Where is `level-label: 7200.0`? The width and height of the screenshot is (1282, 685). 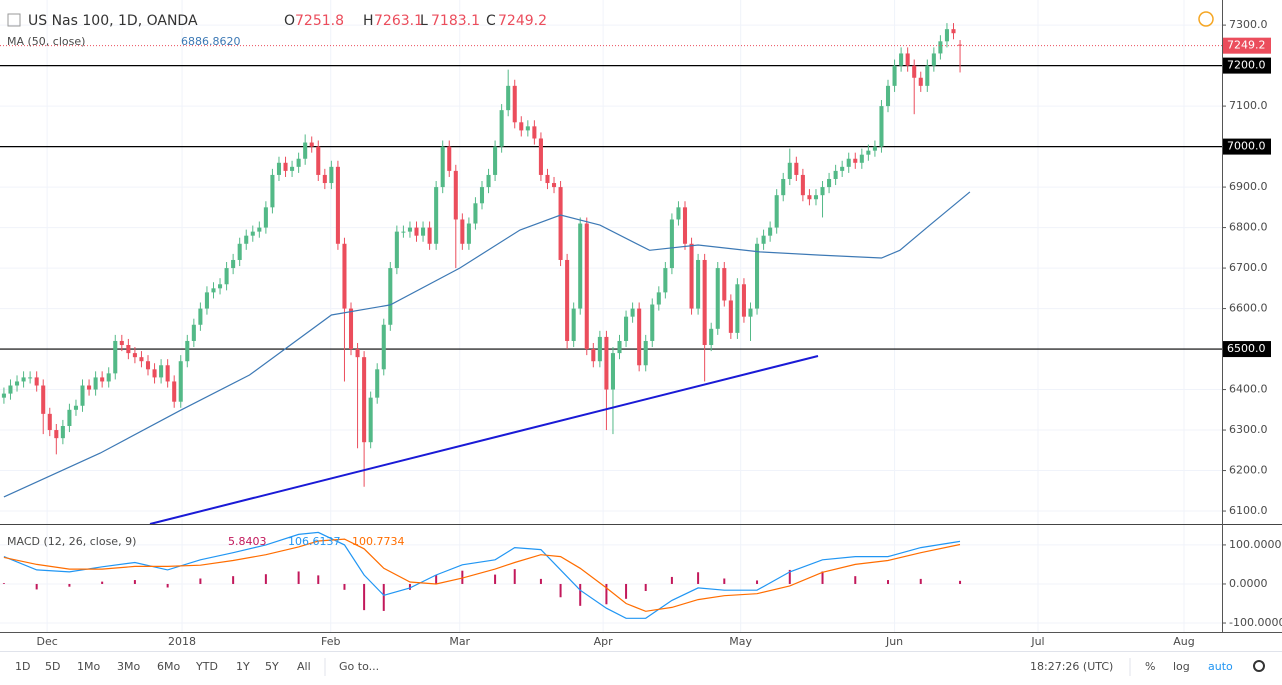
level-label: 7200.0 is located at coordinates (1246, 65).